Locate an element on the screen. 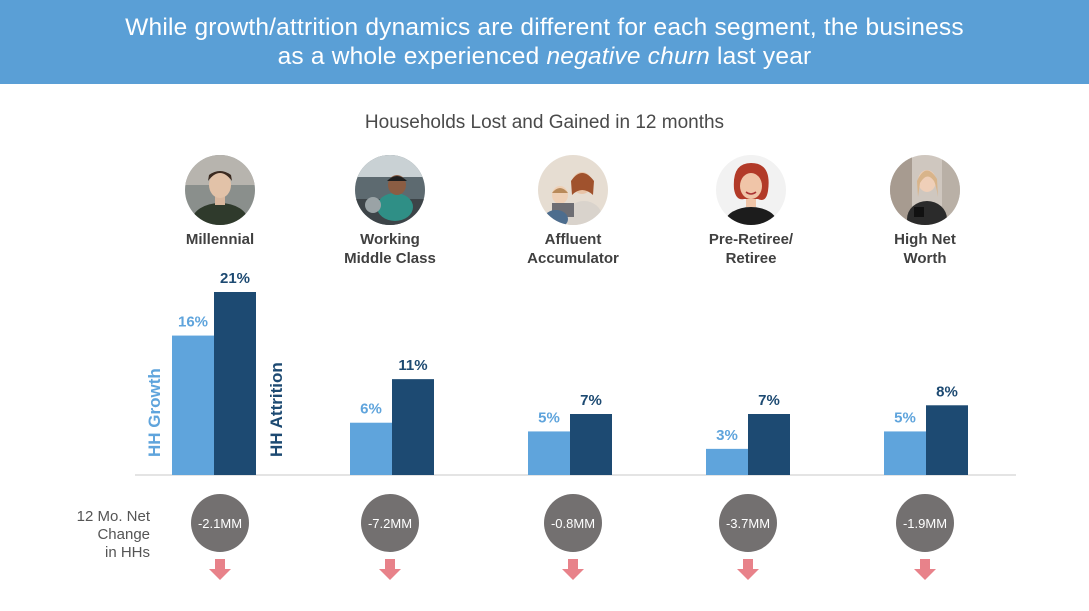 This screenshot has width=1089, height=611. legend-growth: HH Growth is located at coordinates (154, 412).